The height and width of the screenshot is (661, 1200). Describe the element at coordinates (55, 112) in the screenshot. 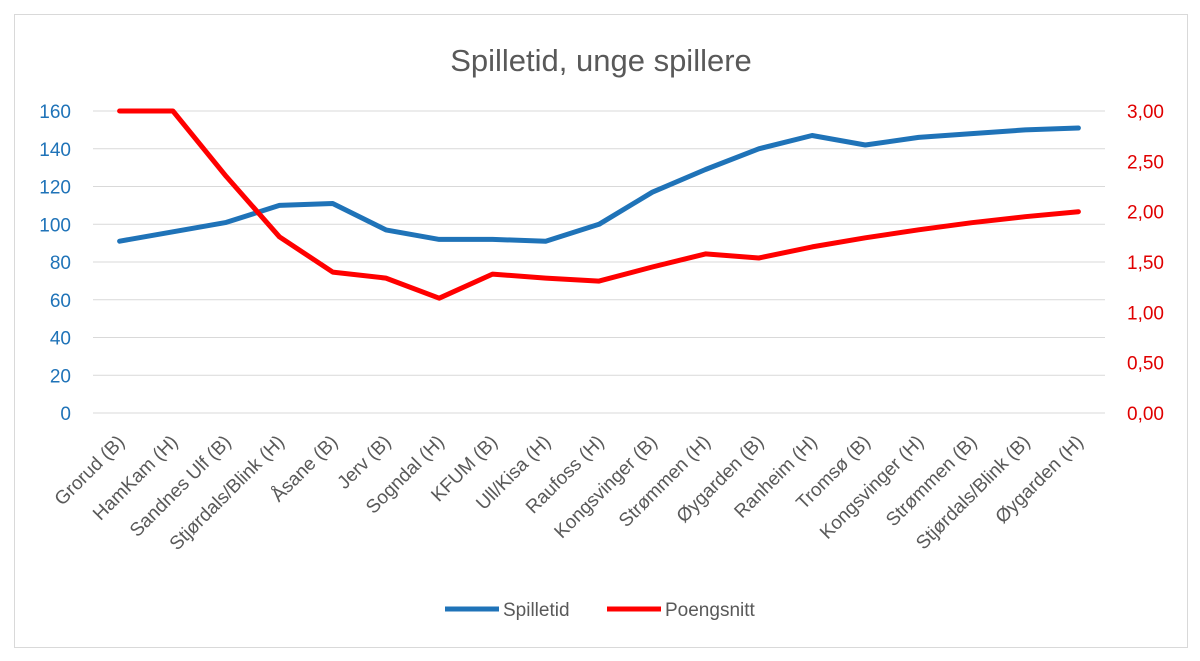

I see `left-tick-label: 160` at that location.